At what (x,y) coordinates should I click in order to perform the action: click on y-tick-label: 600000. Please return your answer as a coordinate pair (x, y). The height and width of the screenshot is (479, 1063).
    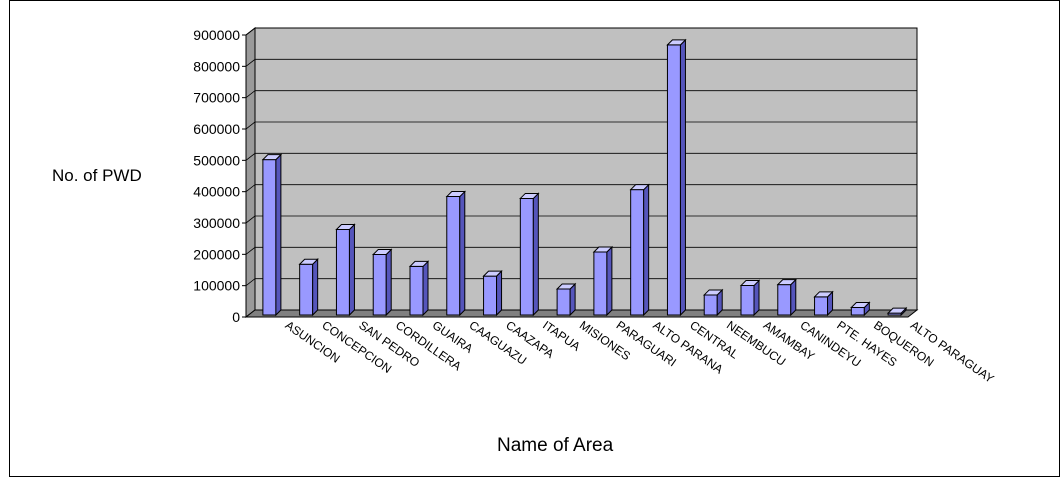
    Looking at the image, I should click on (216, 129).